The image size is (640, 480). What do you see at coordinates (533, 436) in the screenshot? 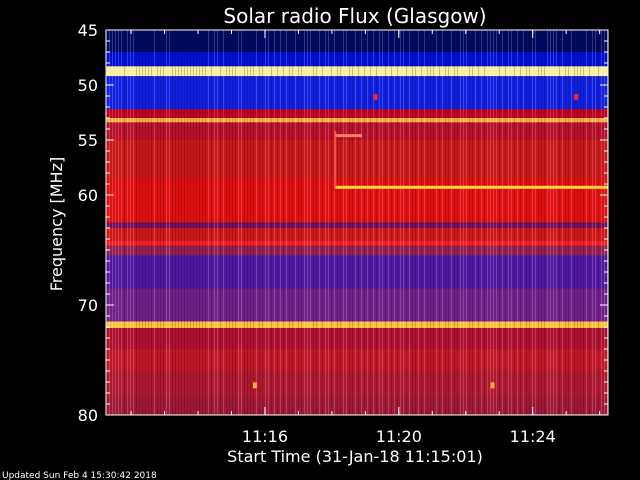
I see `x-tick-label: 11:24` at bounding box center [533, 436].